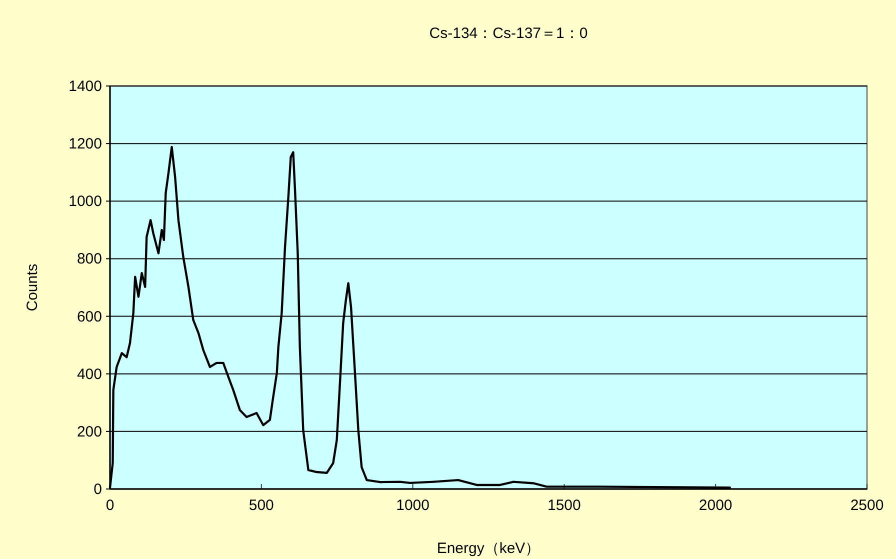 The height and width of the screenshot is (559, 896). I want to click on y-tick-label: 1400, so click(85, 86).